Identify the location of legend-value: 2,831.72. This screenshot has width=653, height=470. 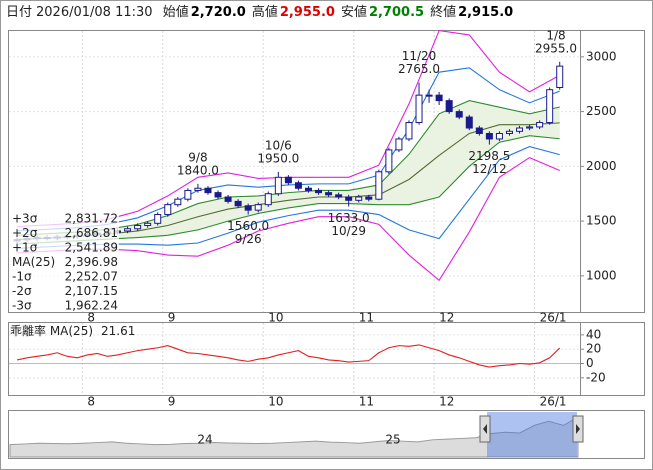
(91, 219).